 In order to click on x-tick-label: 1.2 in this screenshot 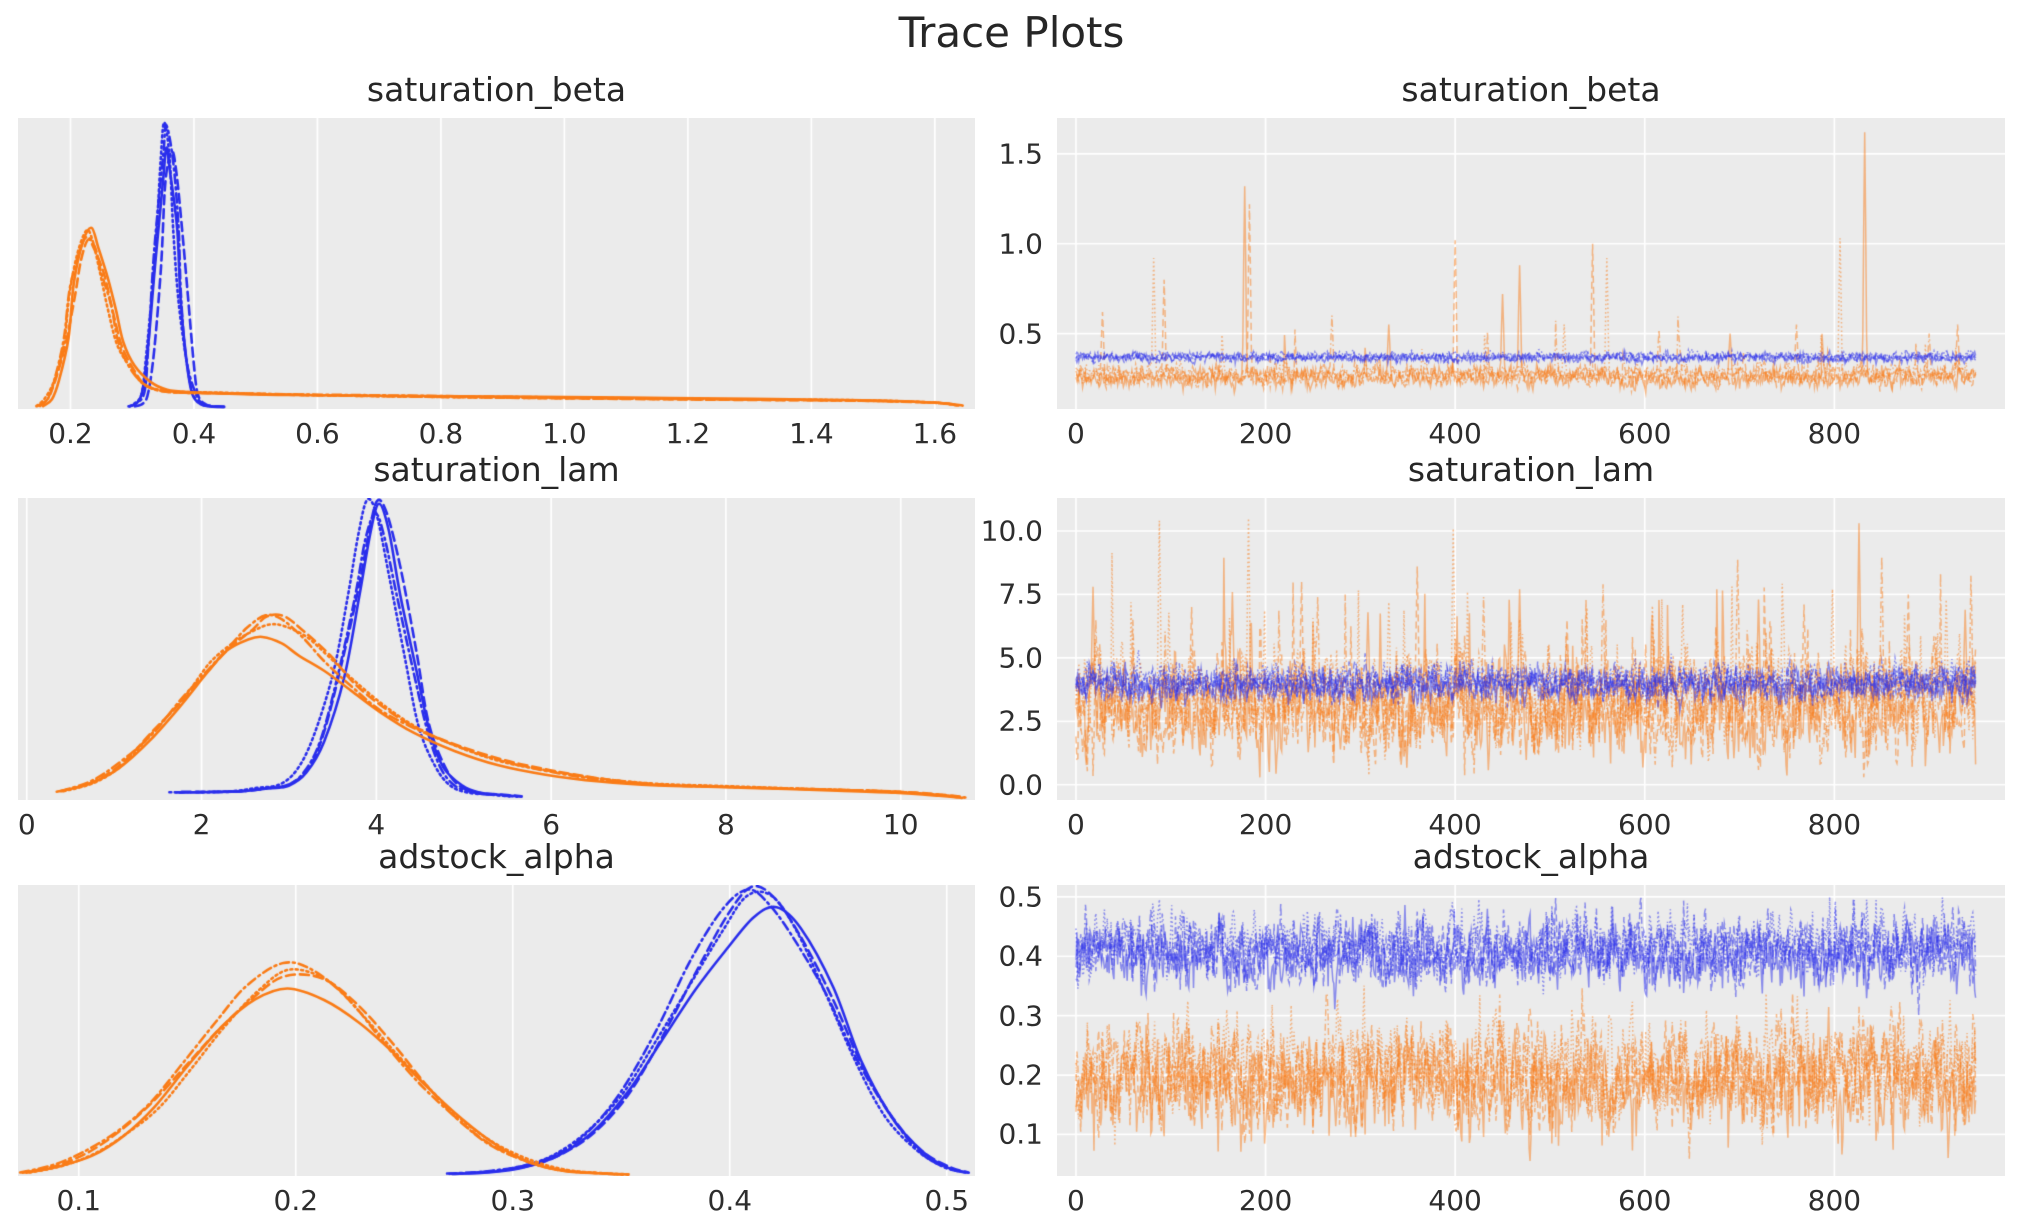, I will do `click(688, 433)`.